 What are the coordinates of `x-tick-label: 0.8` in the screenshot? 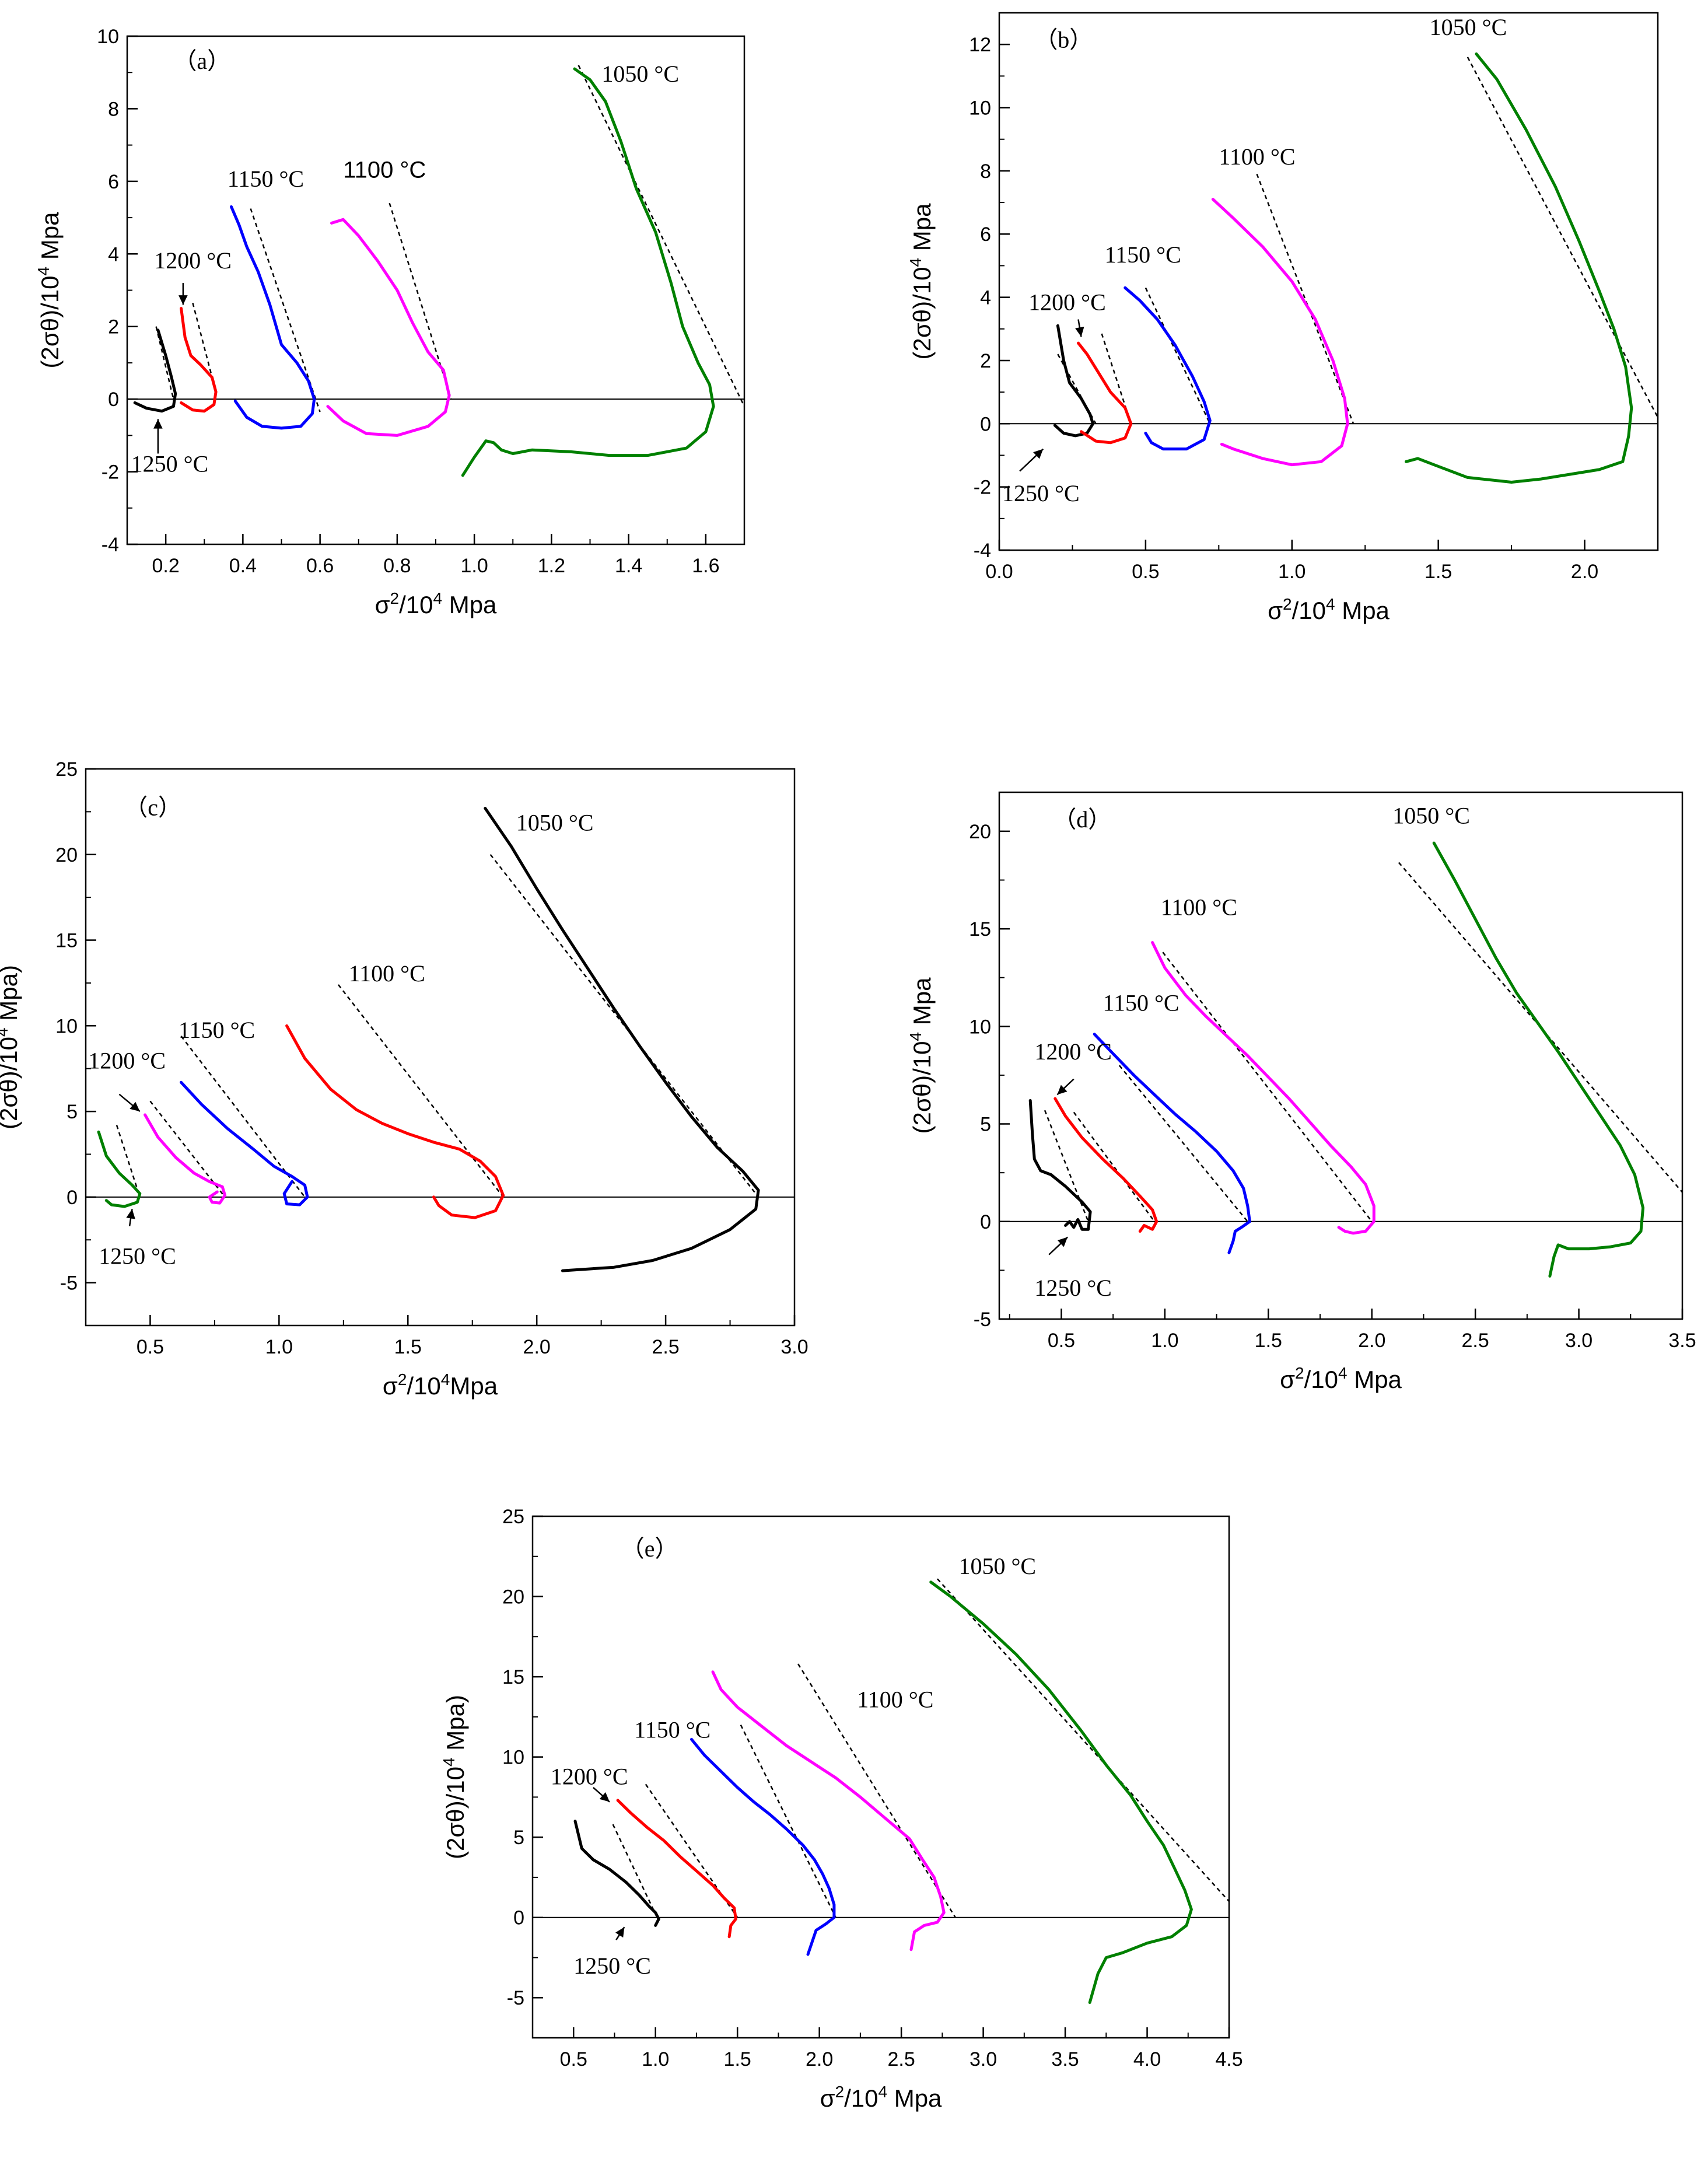 It's located at (397, 566).